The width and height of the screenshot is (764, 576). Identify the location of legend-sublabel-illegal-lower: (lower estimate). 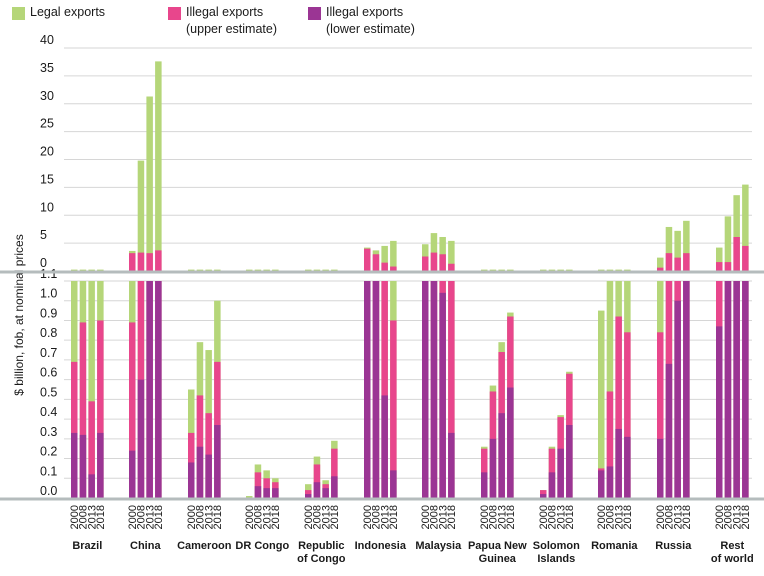
(370, 29).